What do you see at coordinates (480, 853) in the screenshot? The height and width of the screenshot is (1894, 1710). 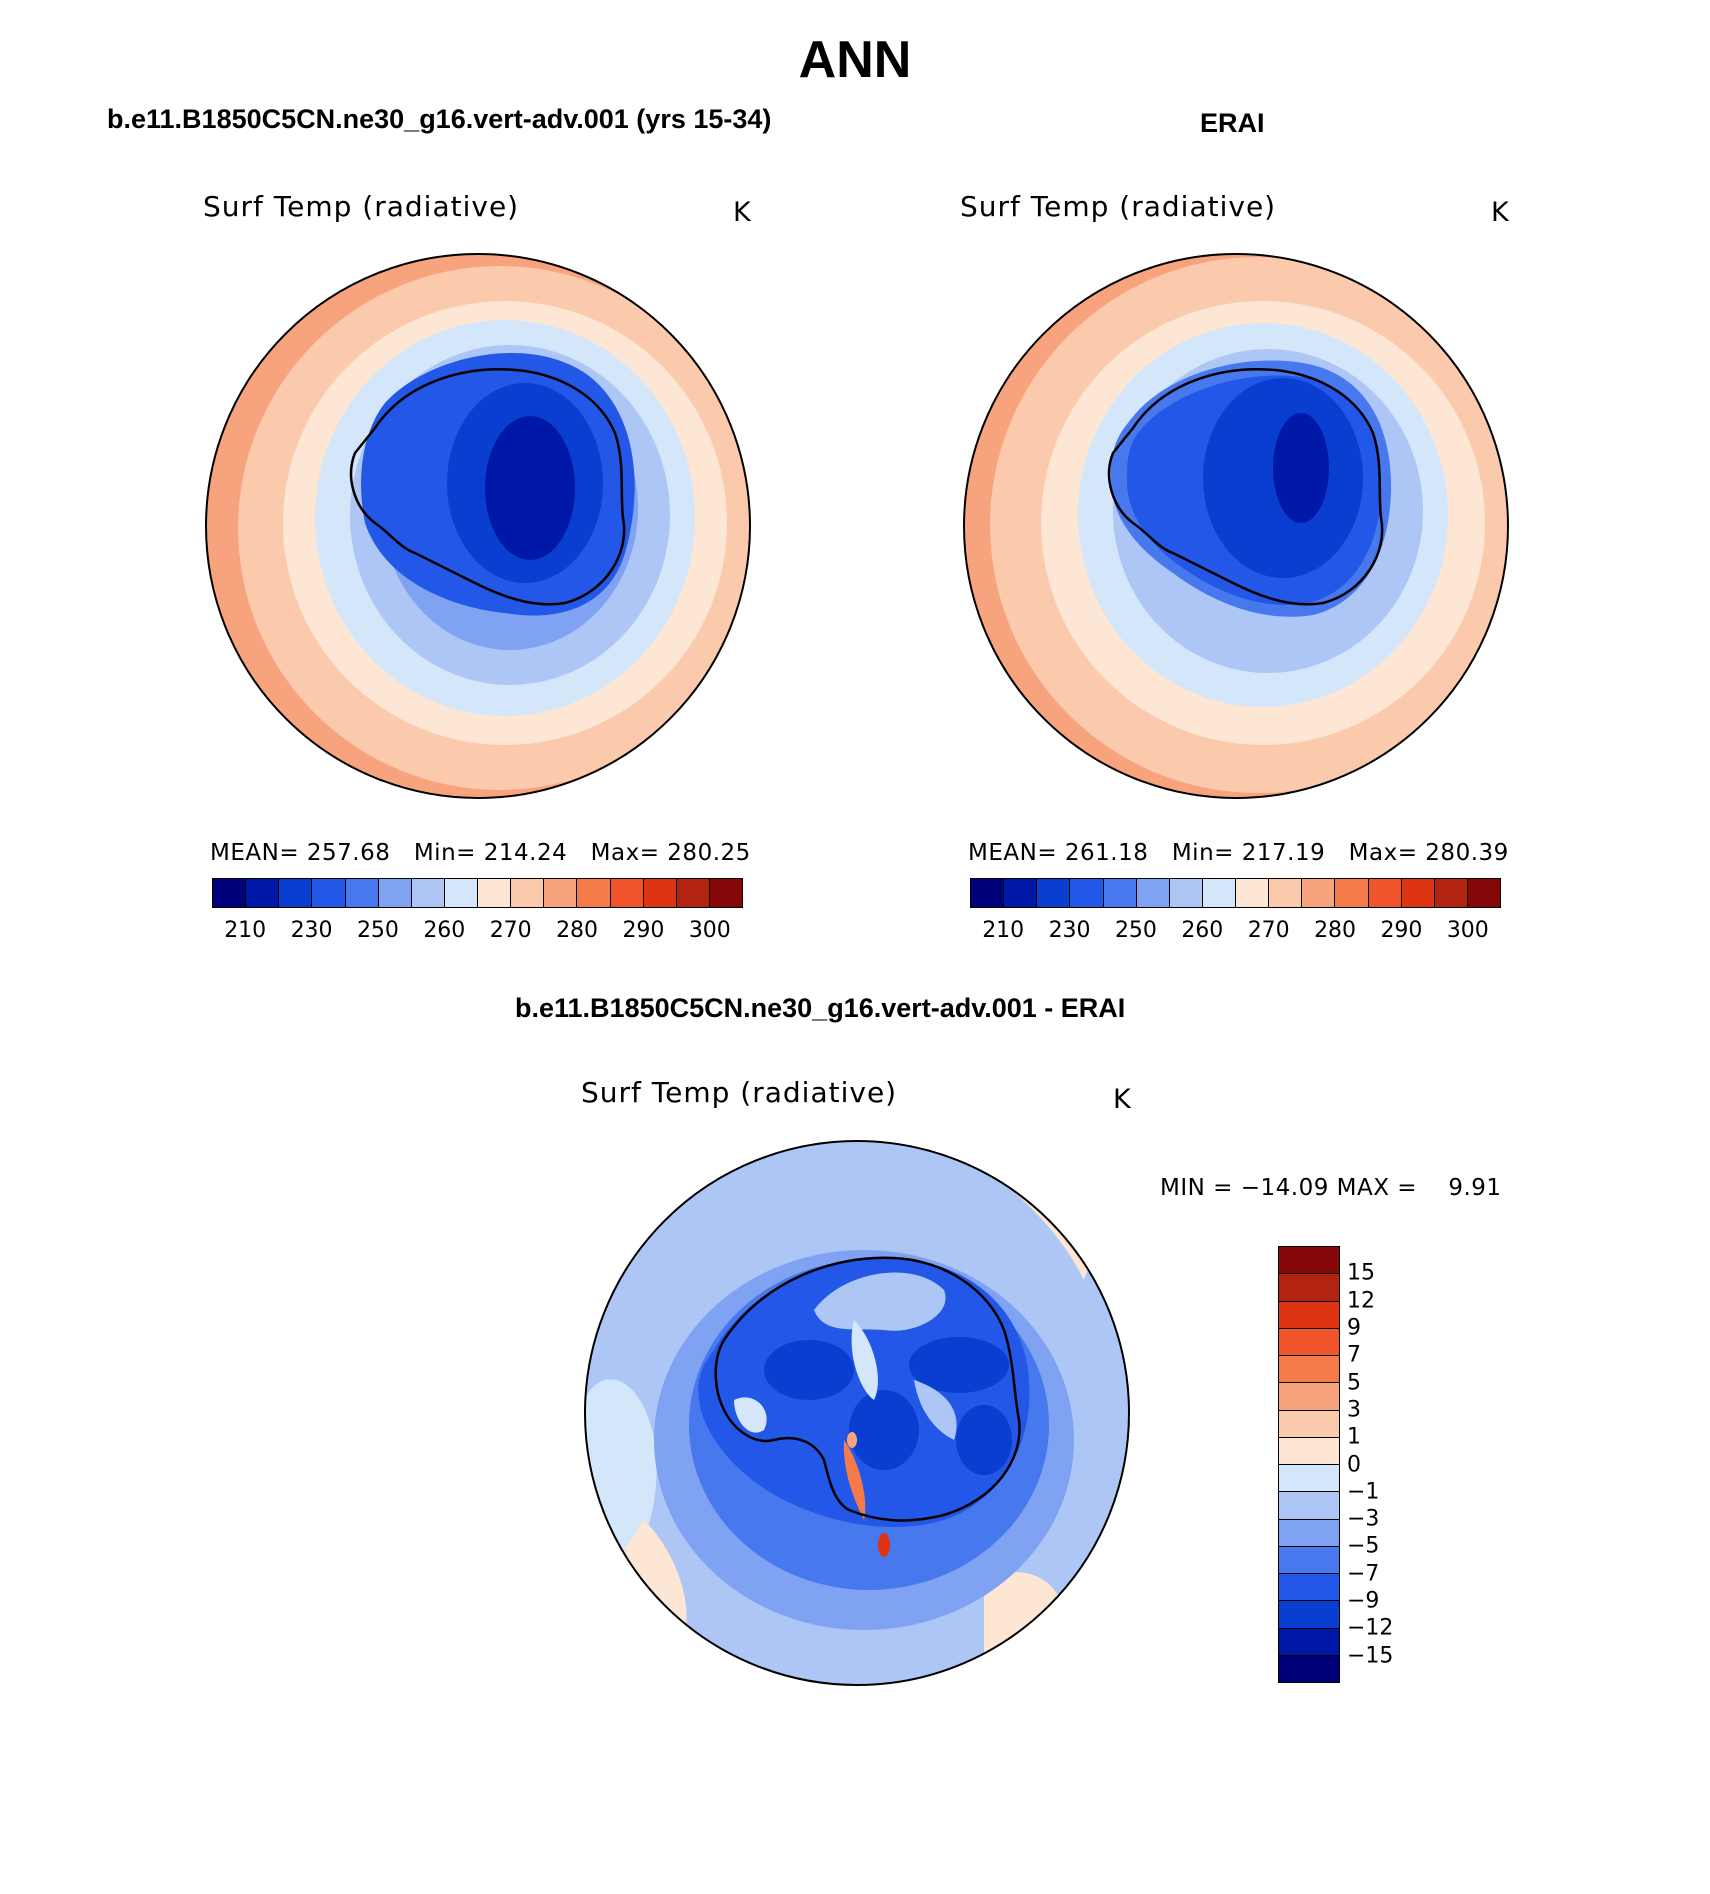 I see `model-stats: MEAN= 257.68 Min= 214.24 Max= 280.25` at bounding box center [480, 853].